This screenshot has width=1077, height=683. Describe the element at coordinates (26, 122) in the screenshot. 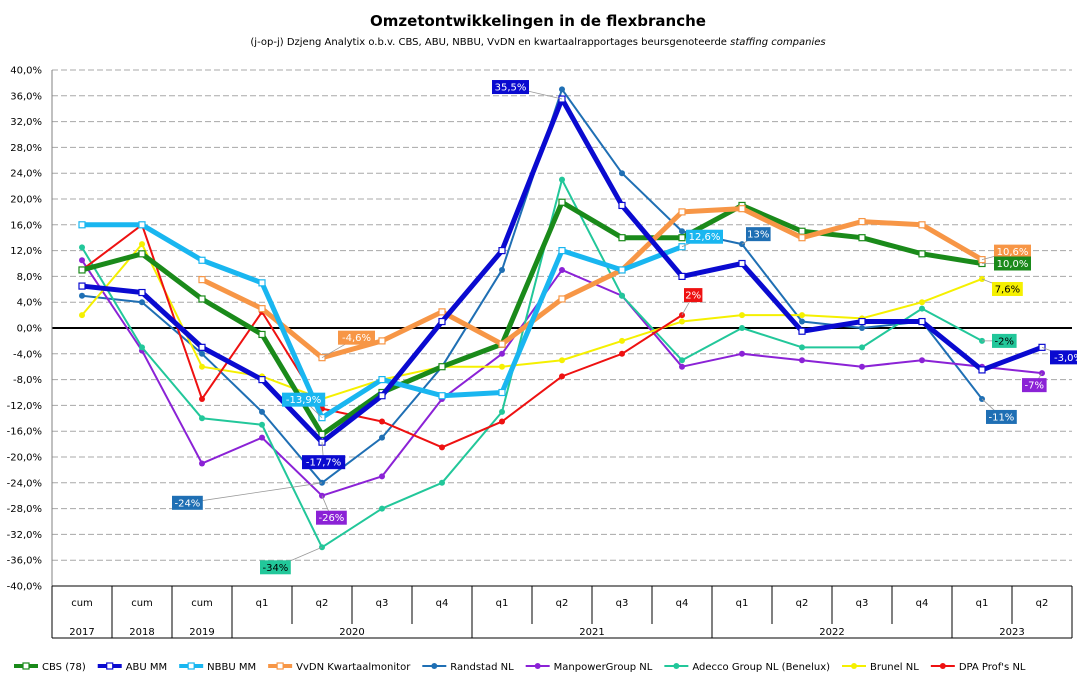

I see `y-tick-label: 32,0%` at that location.